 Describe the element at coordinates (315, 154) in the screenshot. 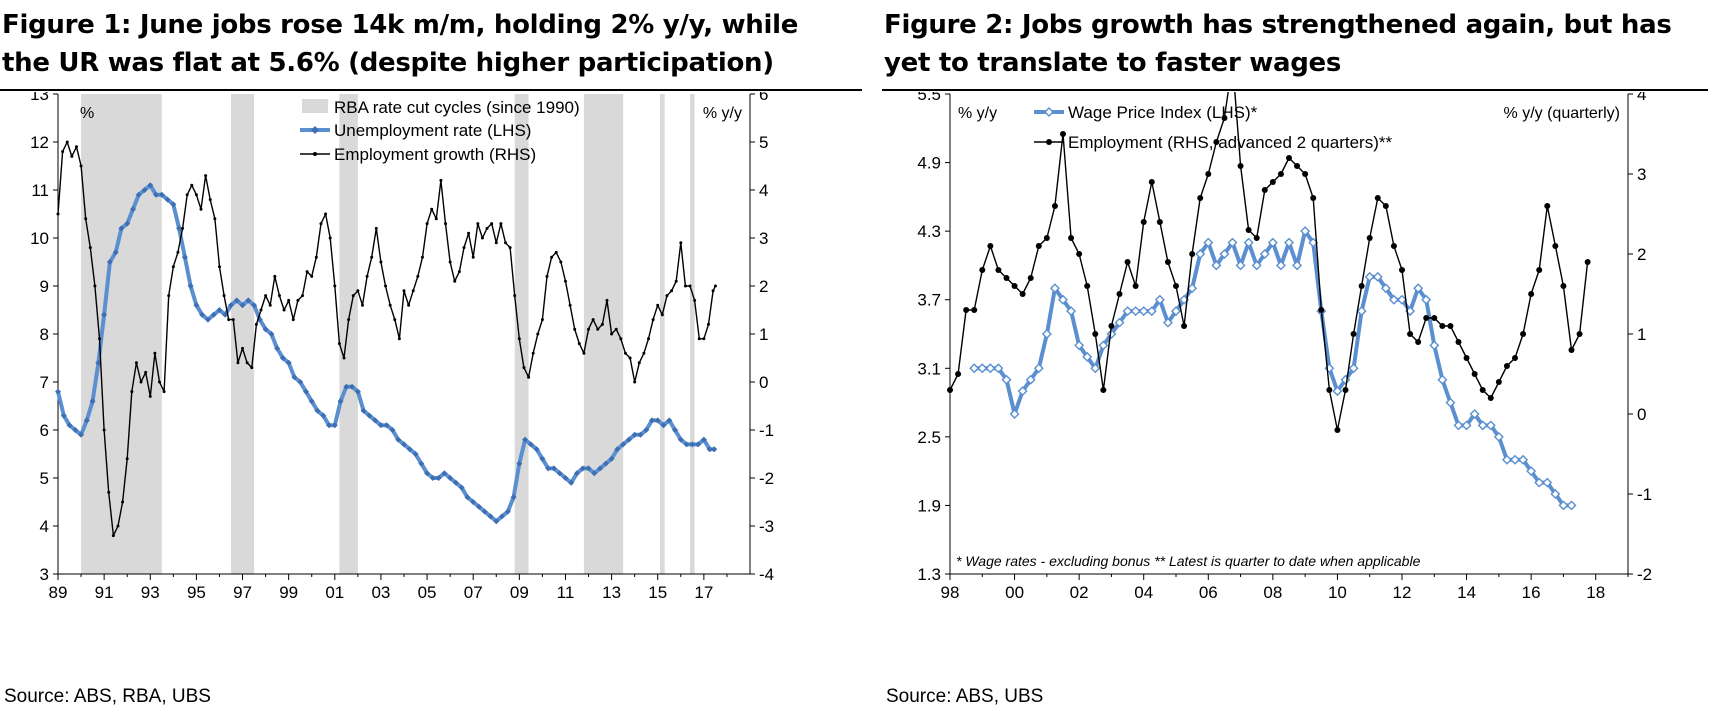

I see `legend-marker-employment` at that location.